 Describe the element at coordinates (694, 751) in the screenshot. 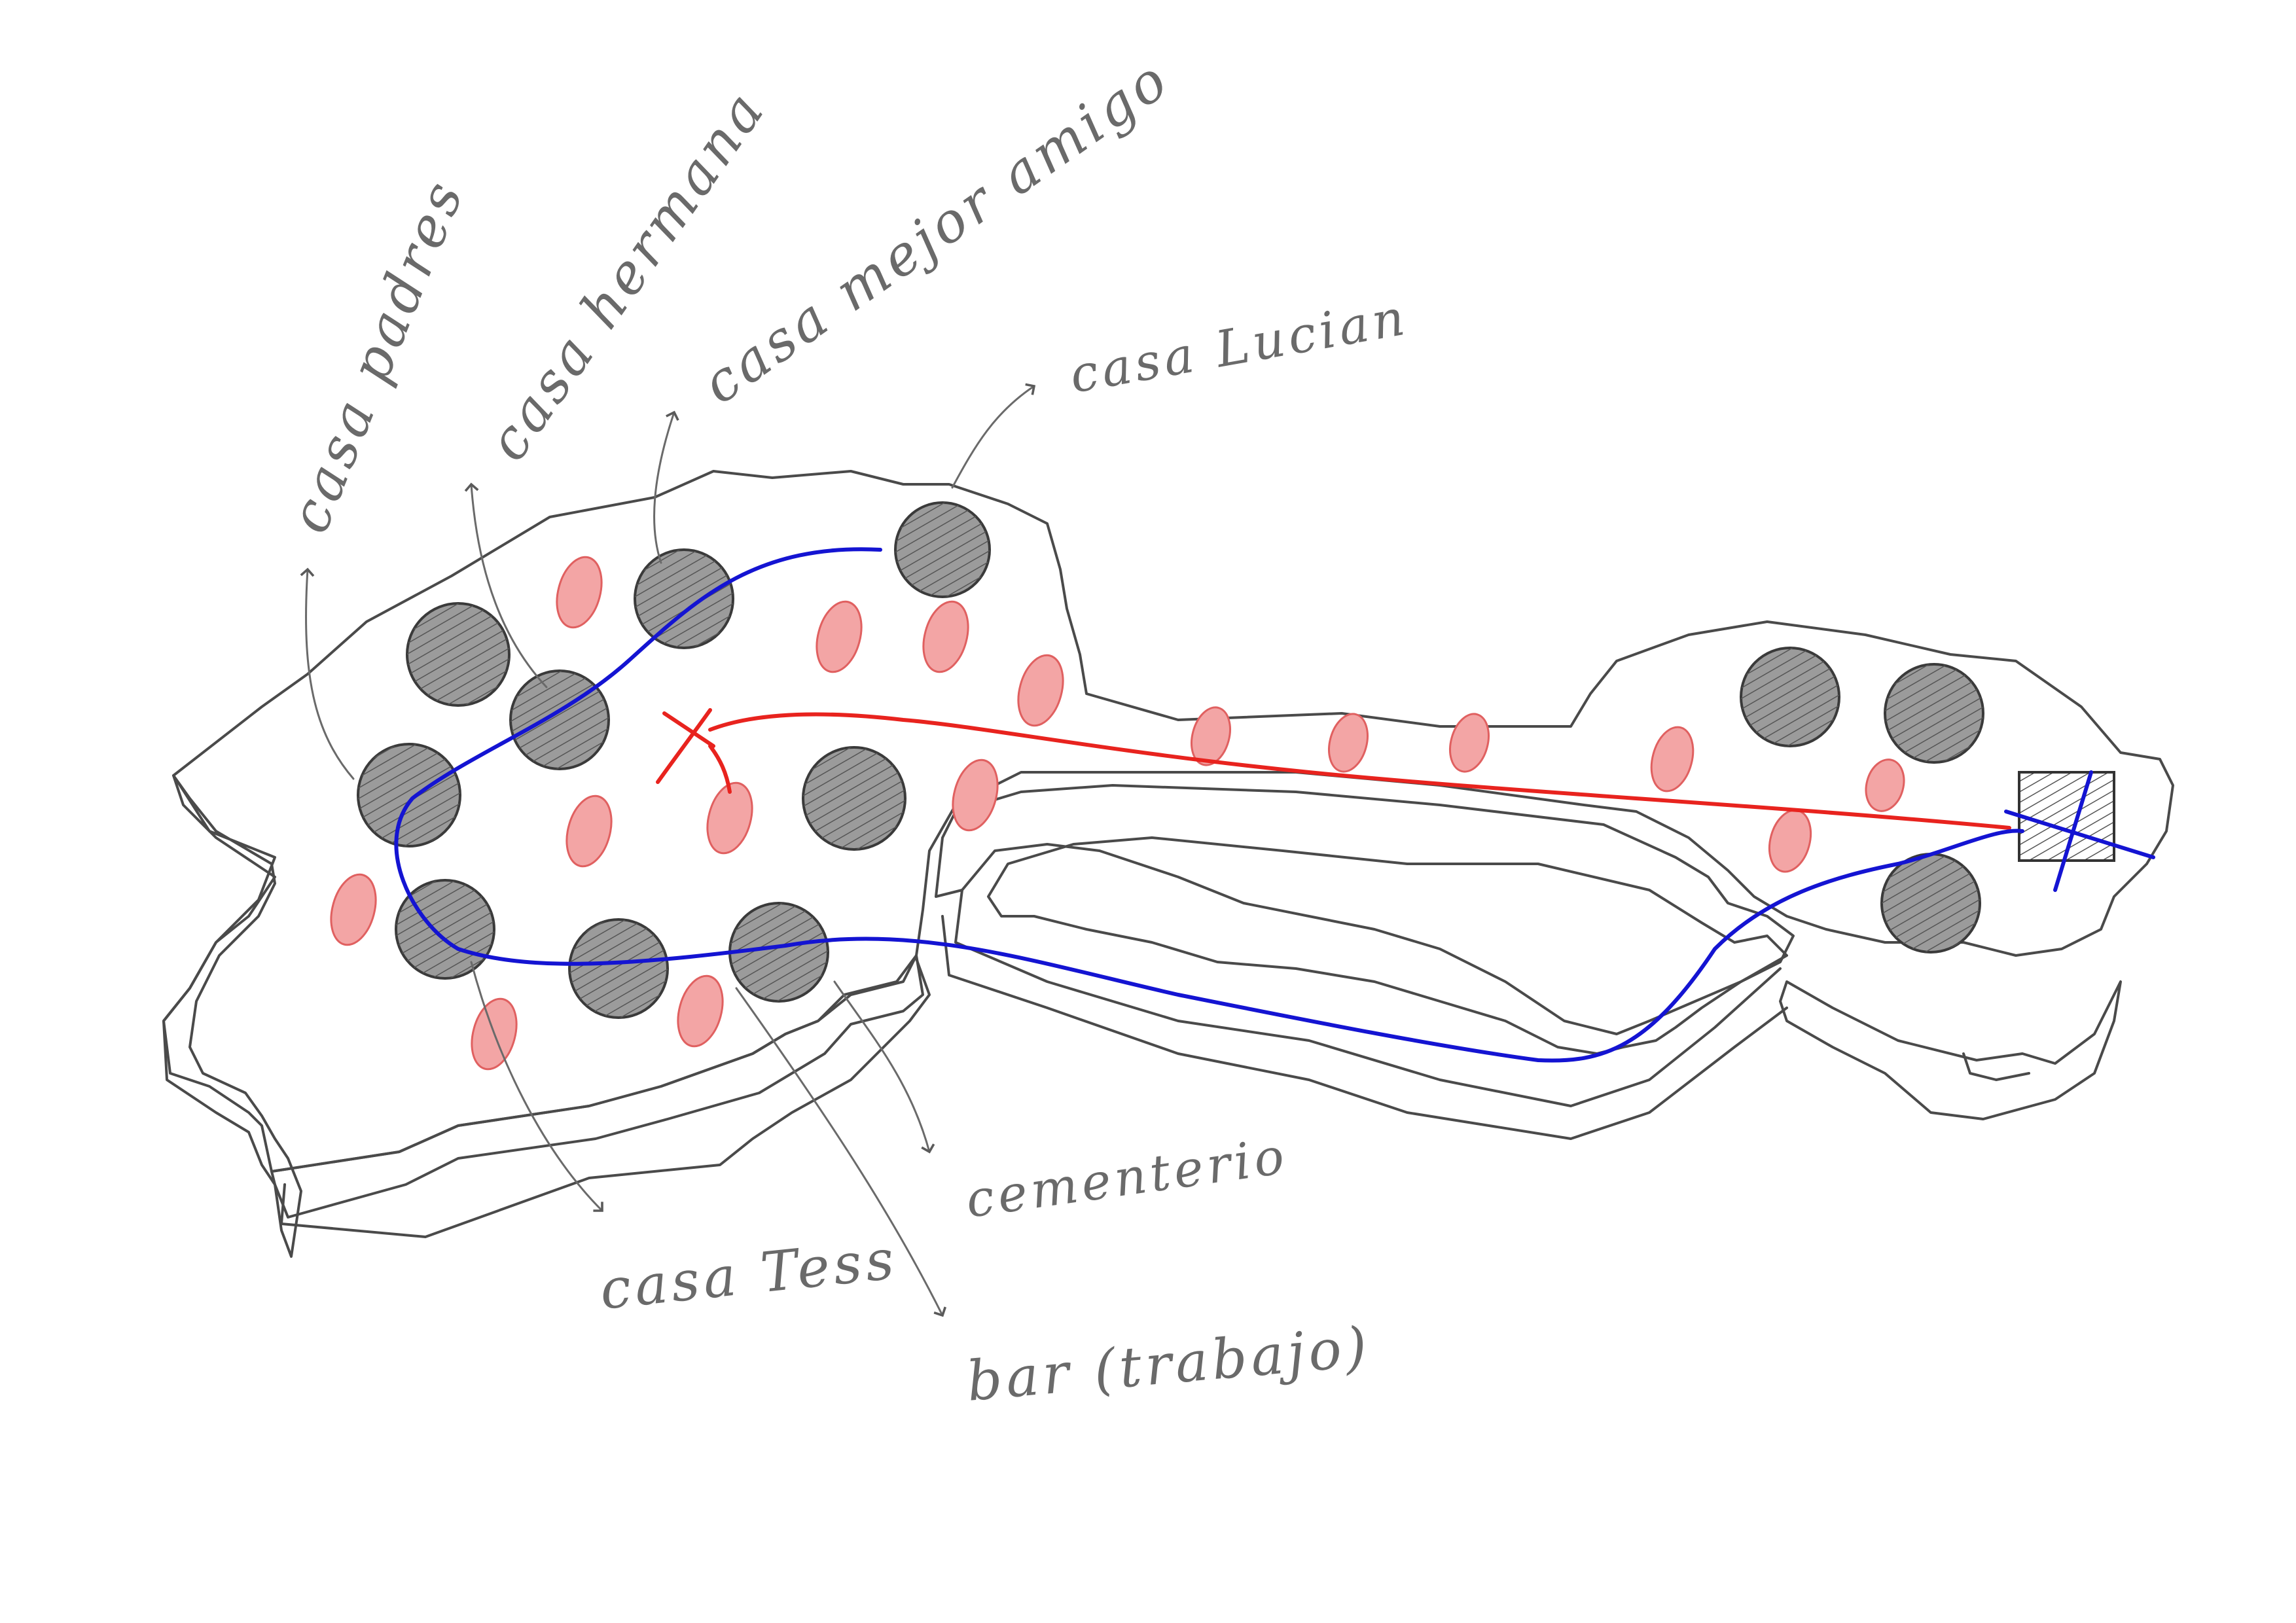

I see `x-marker-icon` at that location.